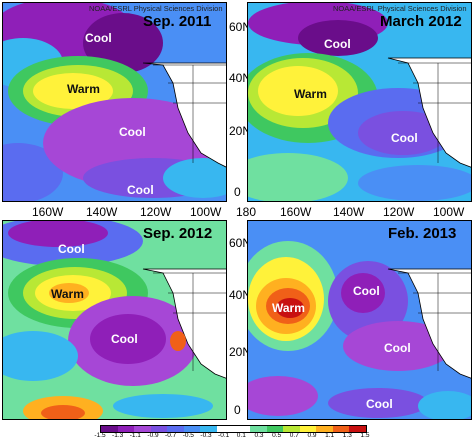 The width and height of the screenshot is (474, 442). Describe the element at coordinates (178, 233) in the screenshot. I see `panel-title: Sep. 2012` at that location.